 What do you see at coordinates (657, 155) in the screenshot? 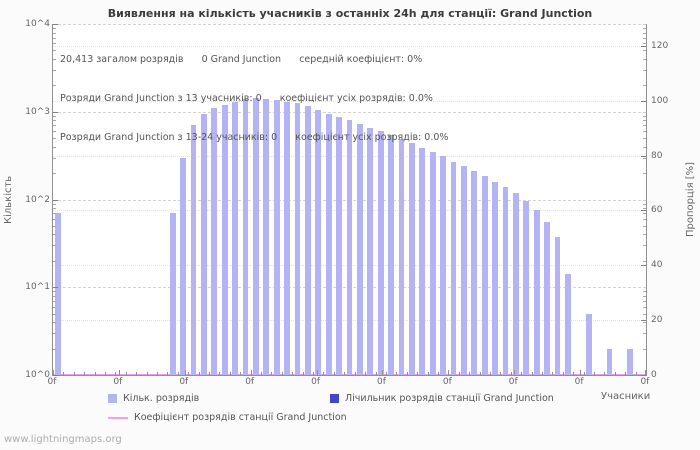
I see `right-tick-label: 80` at bounding box center [657, 155].